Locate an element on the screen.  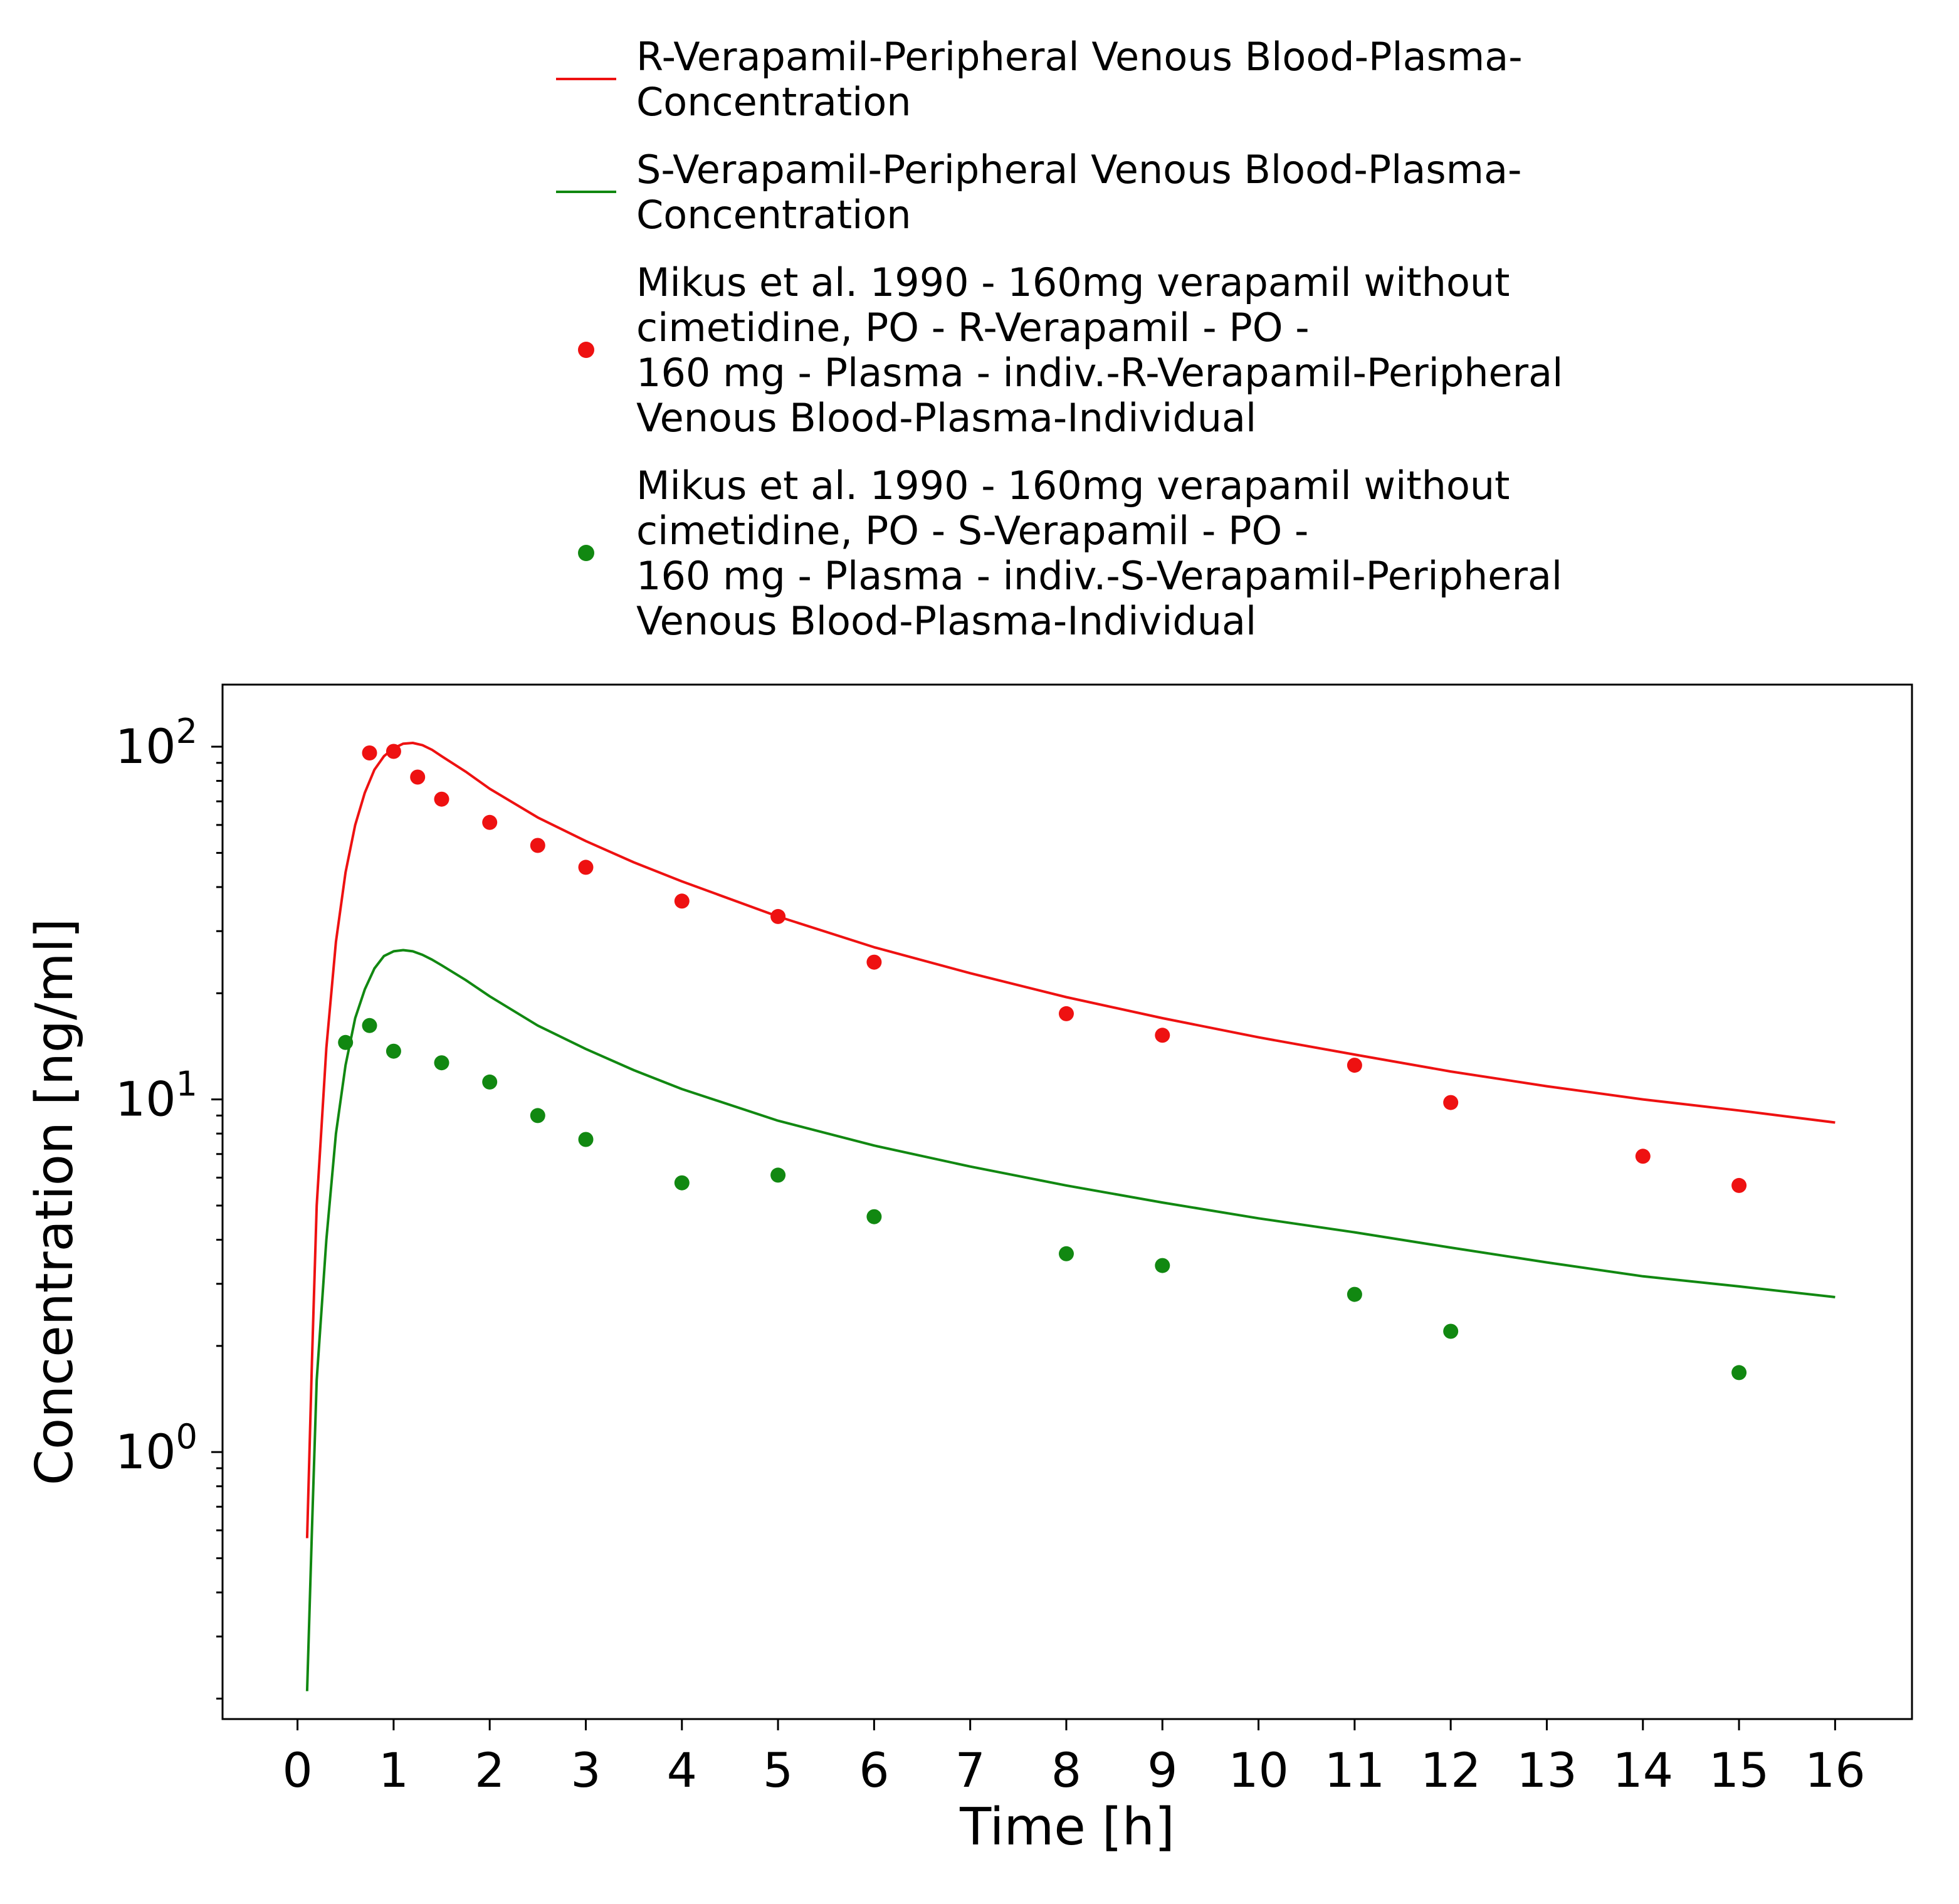
x-tick-label: 14 is located at coordinates (1642, 1770).